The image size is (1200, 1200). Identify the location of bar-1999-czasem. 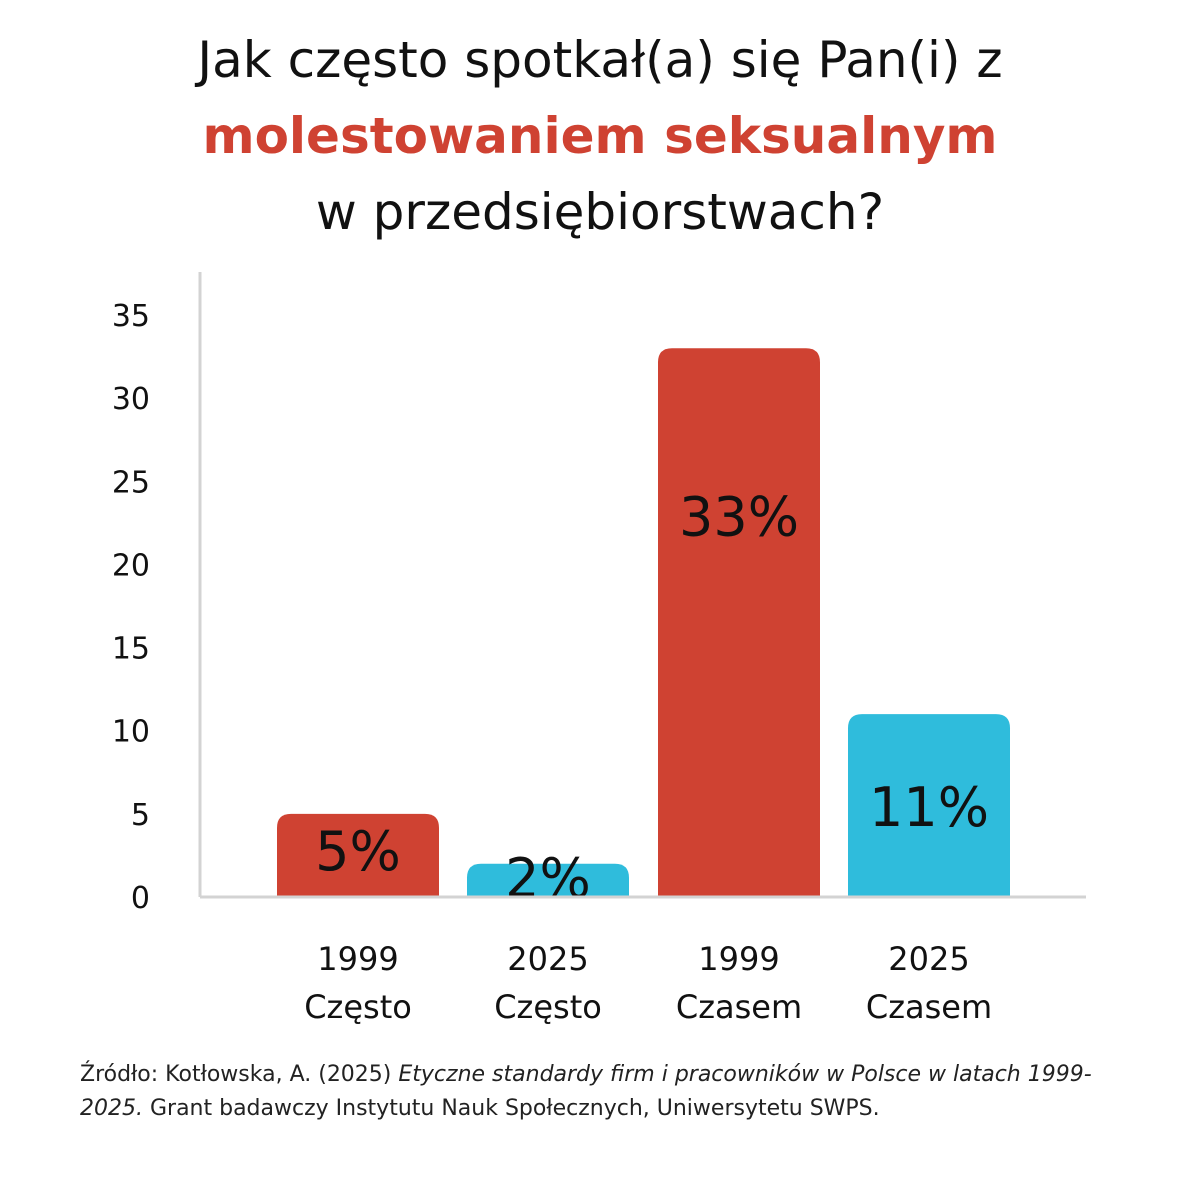
(739, 622).